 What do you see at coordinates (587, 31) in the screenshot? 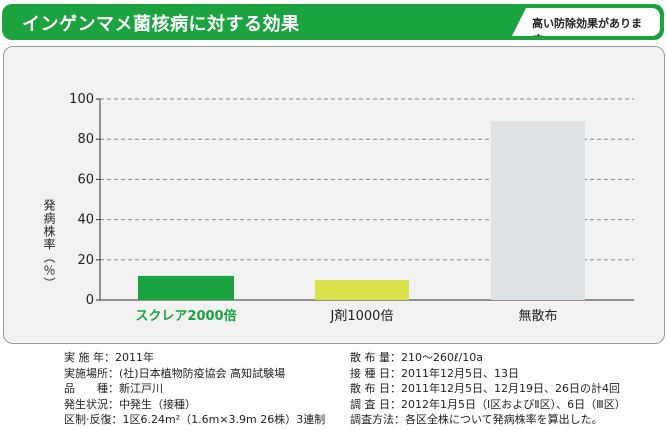
I see `summary-tag-text: 高い防除効果があります。` at bounding box center [587, 31].